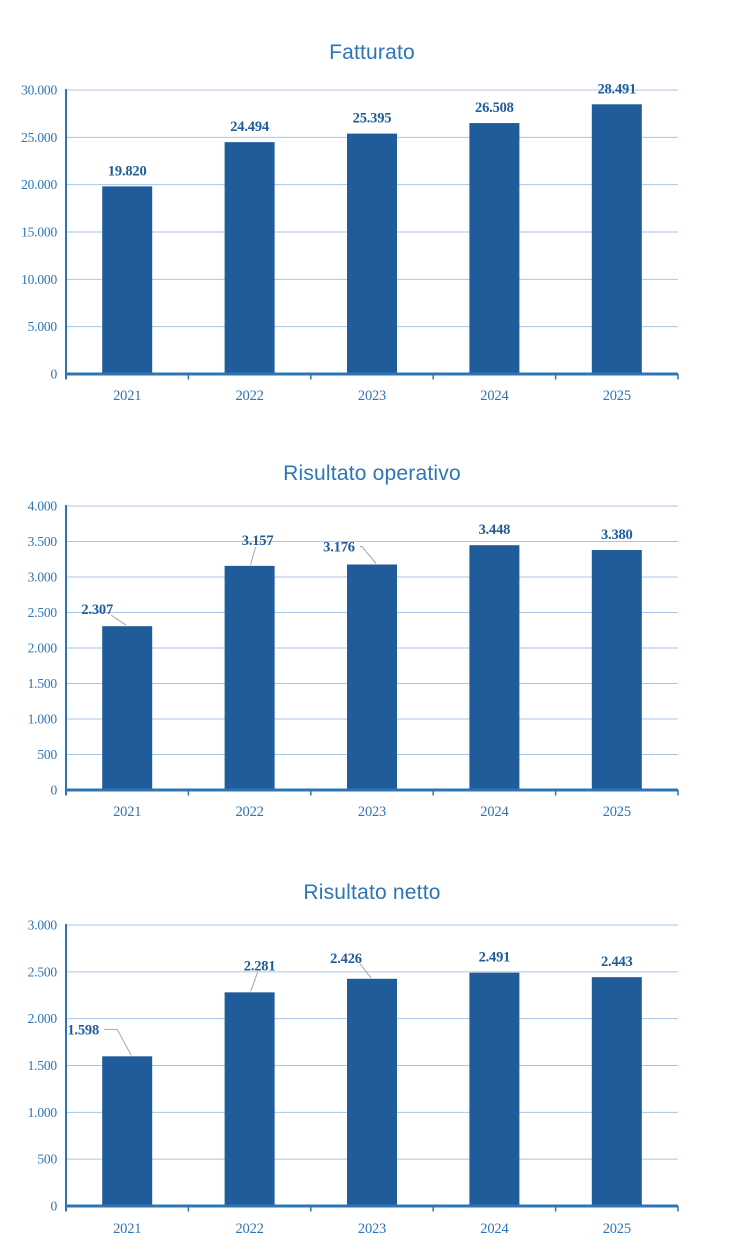 The image size is (744, 1256). I want to click on data-label: 2.426, so click(346, 959).